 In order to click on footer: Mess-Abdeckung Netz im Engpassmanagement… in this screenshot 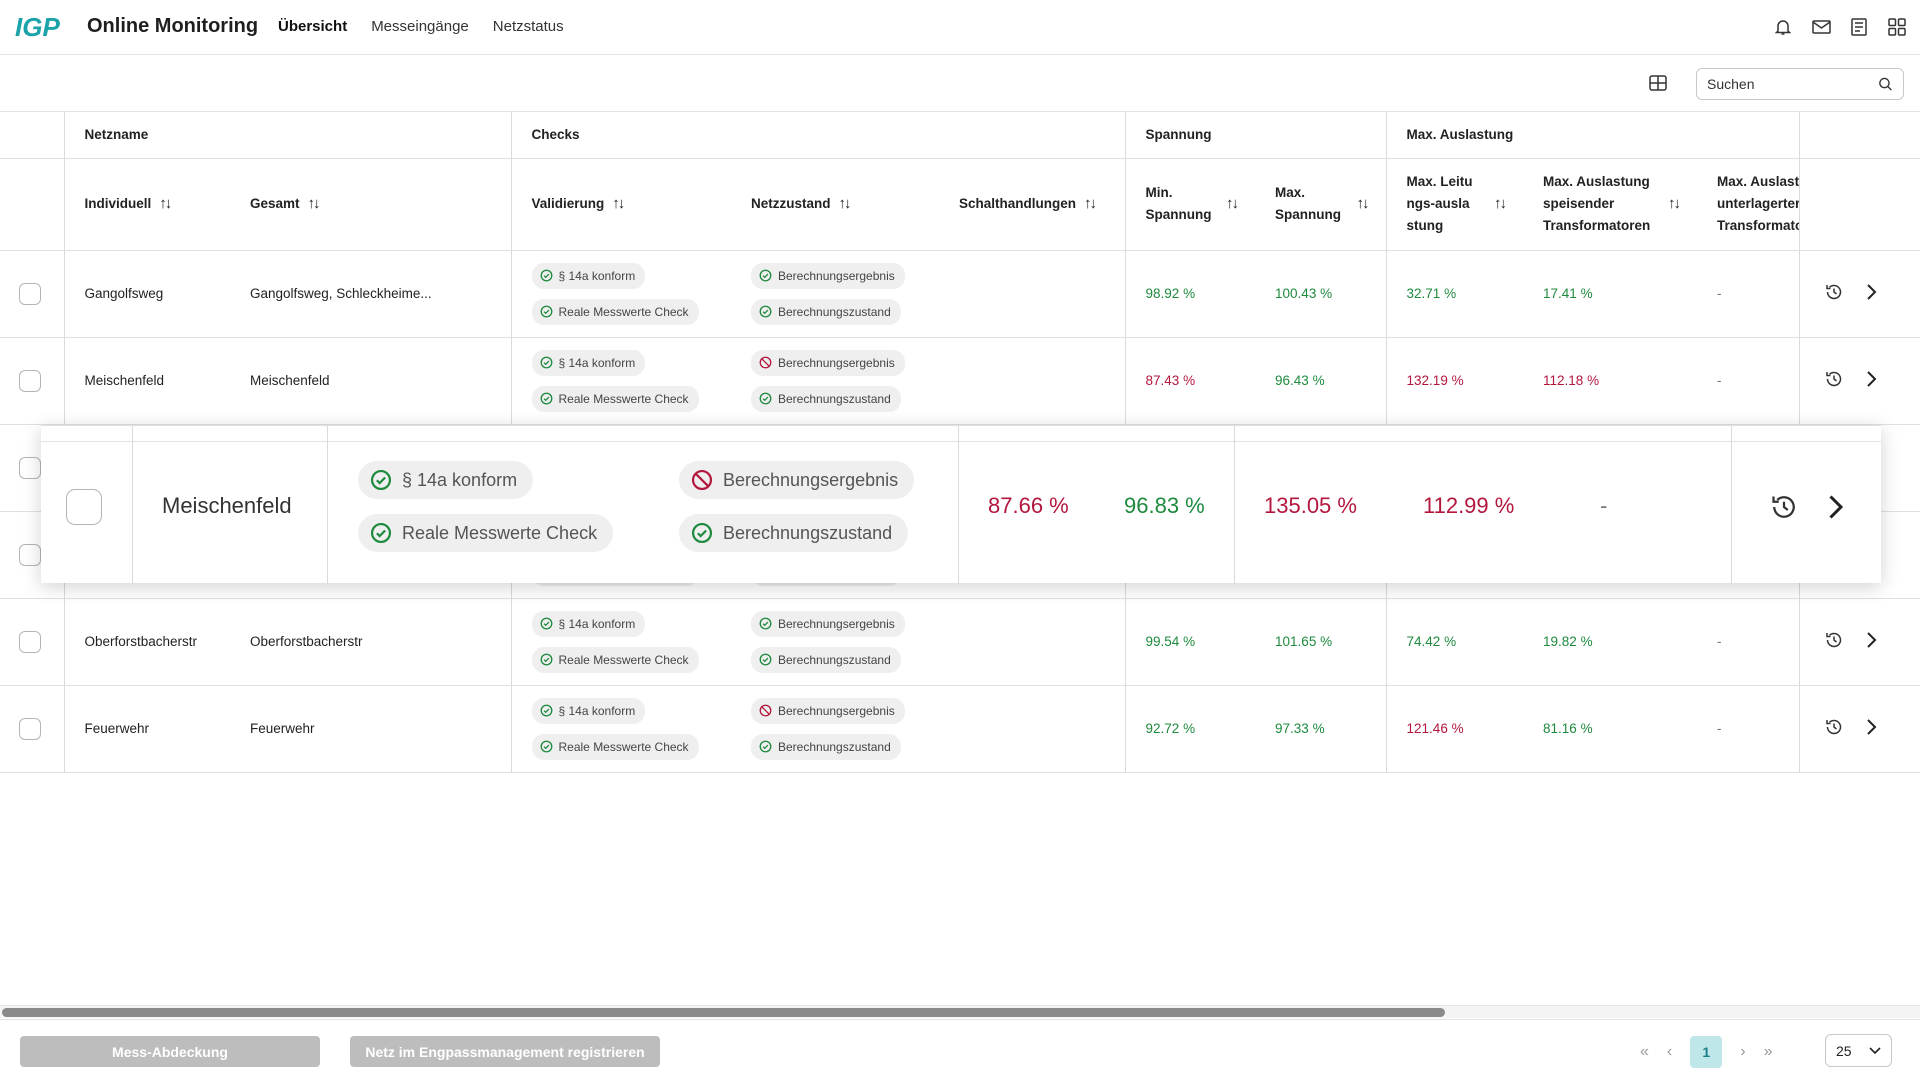, I will do `click(960, 1050)`.